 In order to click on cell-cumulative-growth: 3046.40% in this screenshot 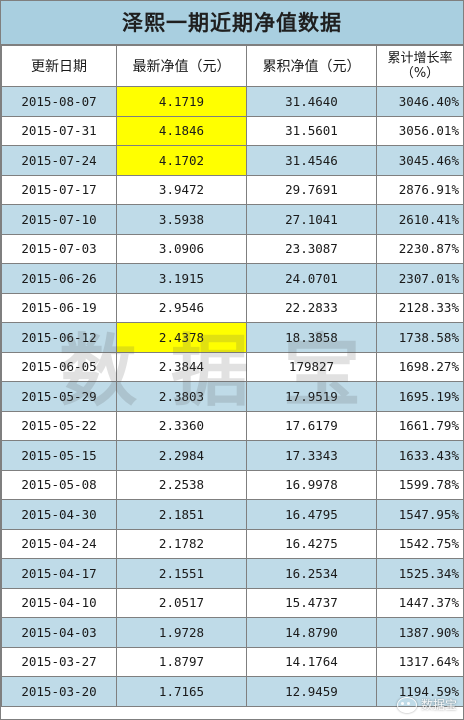, I will do `click(419, 101)`.